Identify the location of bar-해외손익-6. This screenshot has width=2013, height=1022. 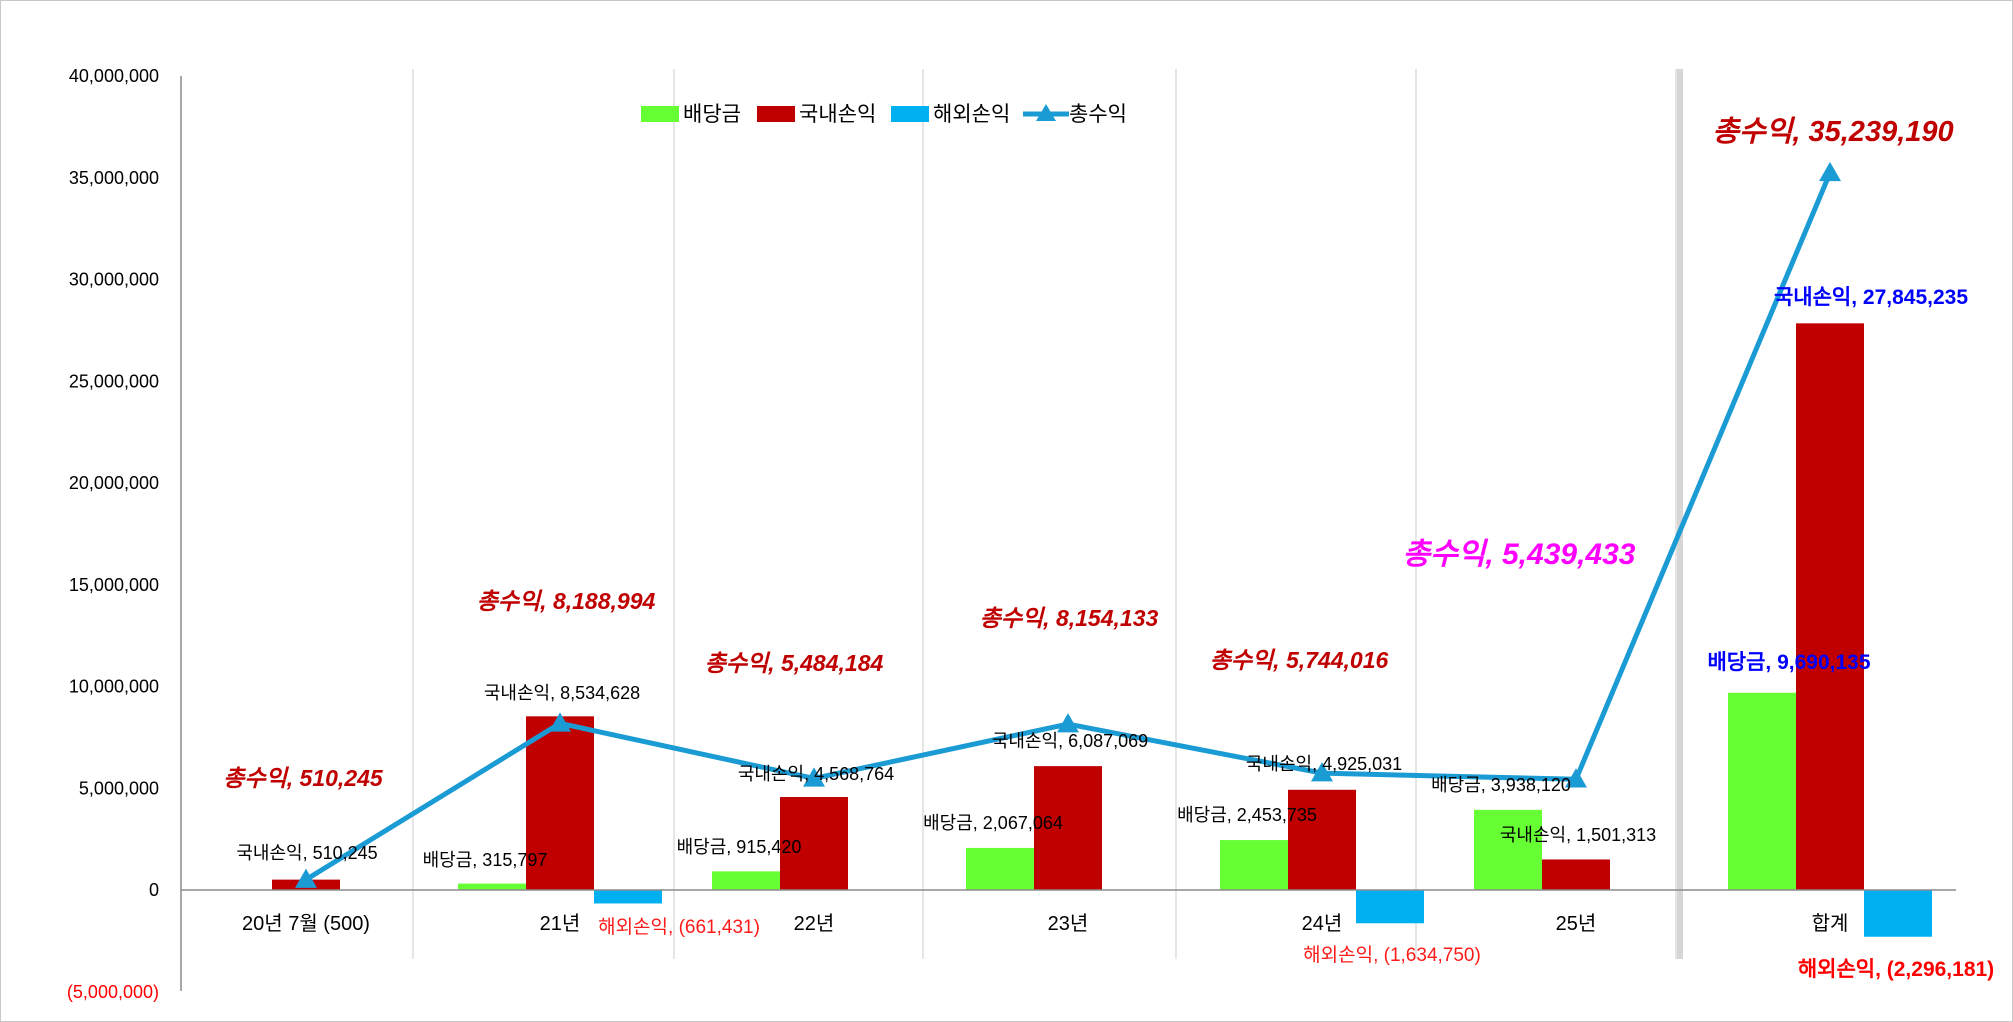
(1898, 913).